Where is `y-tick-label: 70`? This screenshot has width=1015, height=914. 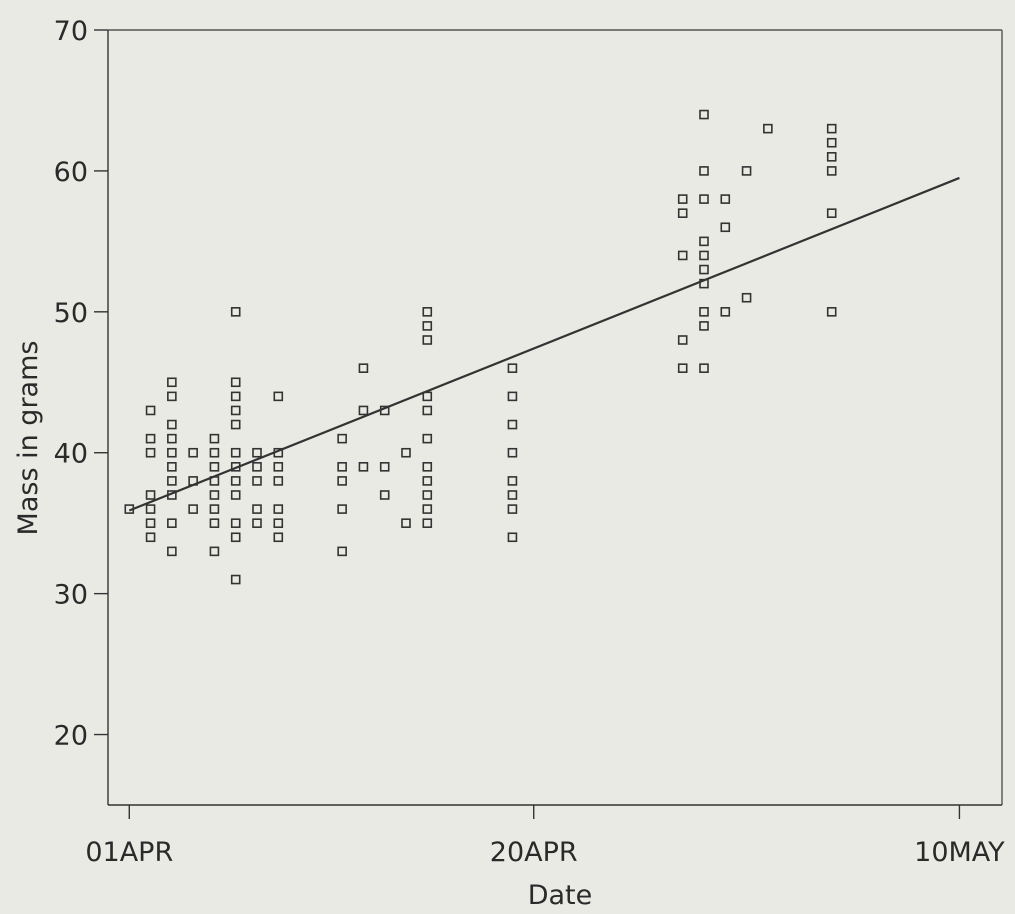
y-tick-label: 70 is located at coordinates (71, 31).